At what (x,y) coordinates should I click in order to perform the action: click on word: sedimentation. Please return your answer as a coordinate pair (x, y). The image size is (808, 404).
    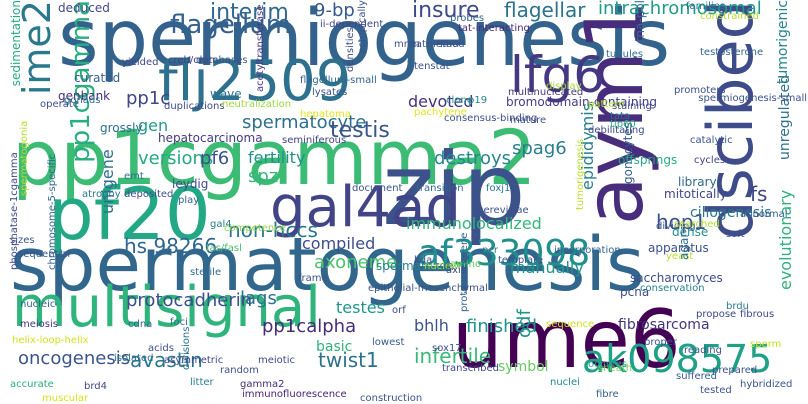
    Looking at the image, I should click on (16, 43).